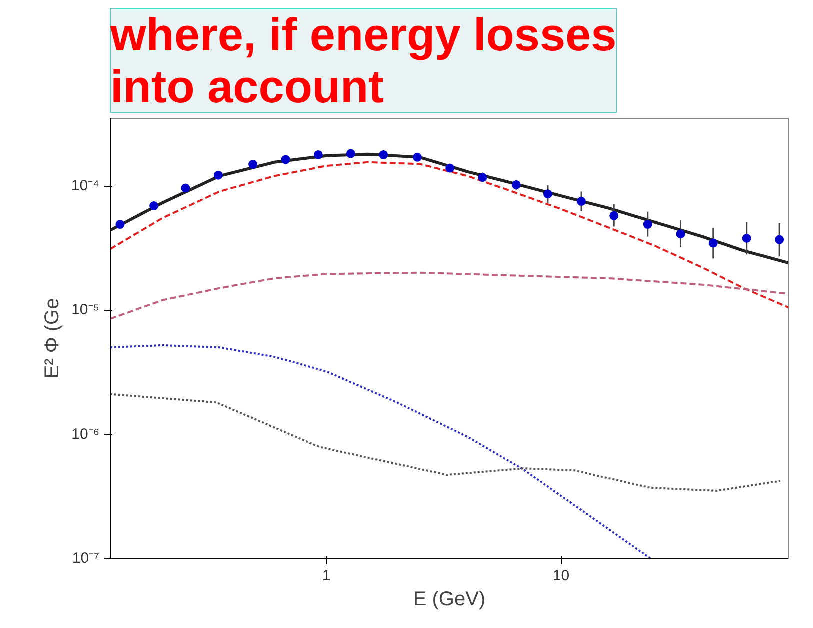 The image size is (813, 628). I want to click on x-tick-label: 1, so click(326, 576).